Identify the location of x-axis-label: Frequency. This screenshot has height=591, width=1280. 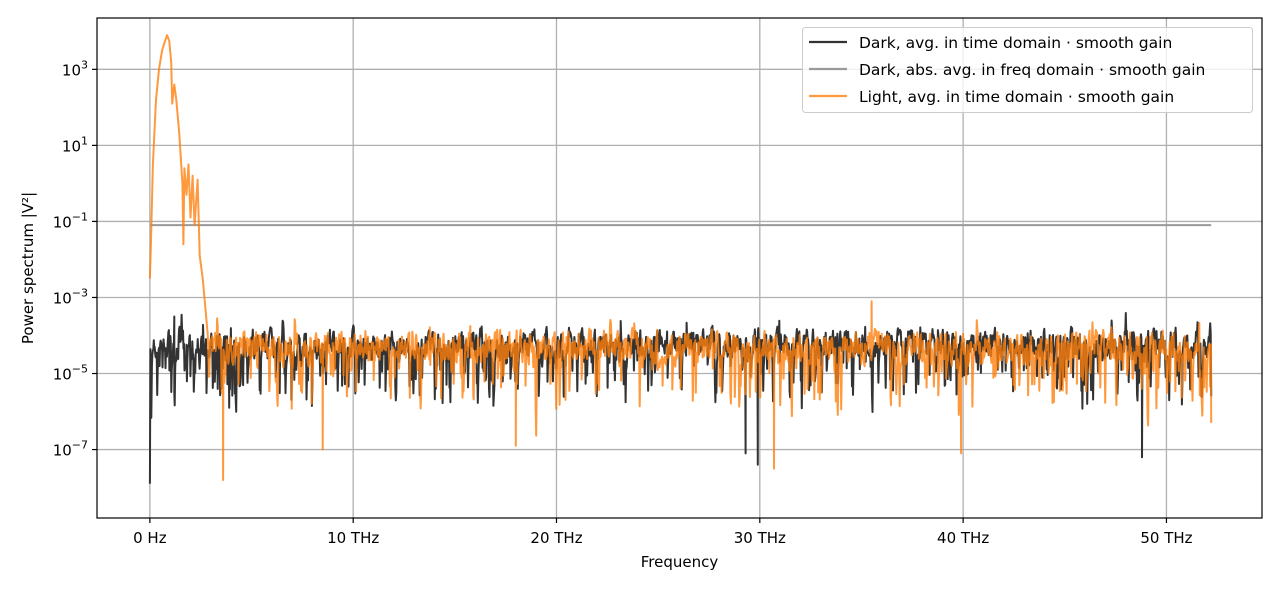
(680, 562).